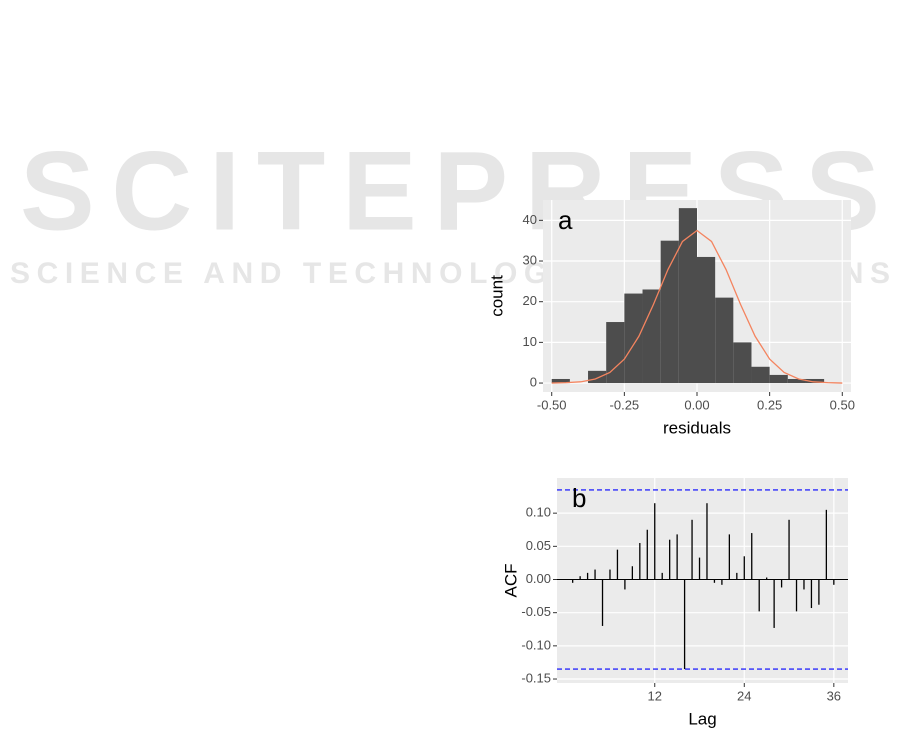 This screenshot has width=901, height=733. Describe the element at coordinates (744, 695) in the screenshot. I see `x-tick-label: 24` at that location.